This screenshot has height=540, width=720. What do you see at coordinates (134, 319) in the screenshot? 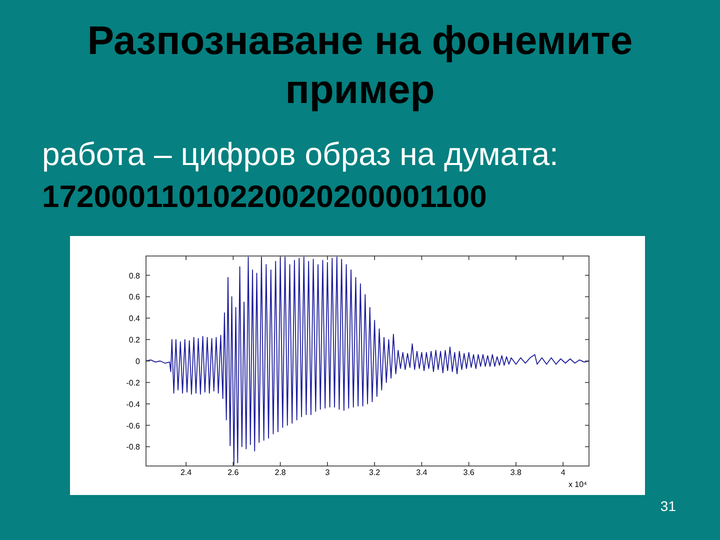
I see `y-tick-label: 0.4` at bounding box center [134, 319].